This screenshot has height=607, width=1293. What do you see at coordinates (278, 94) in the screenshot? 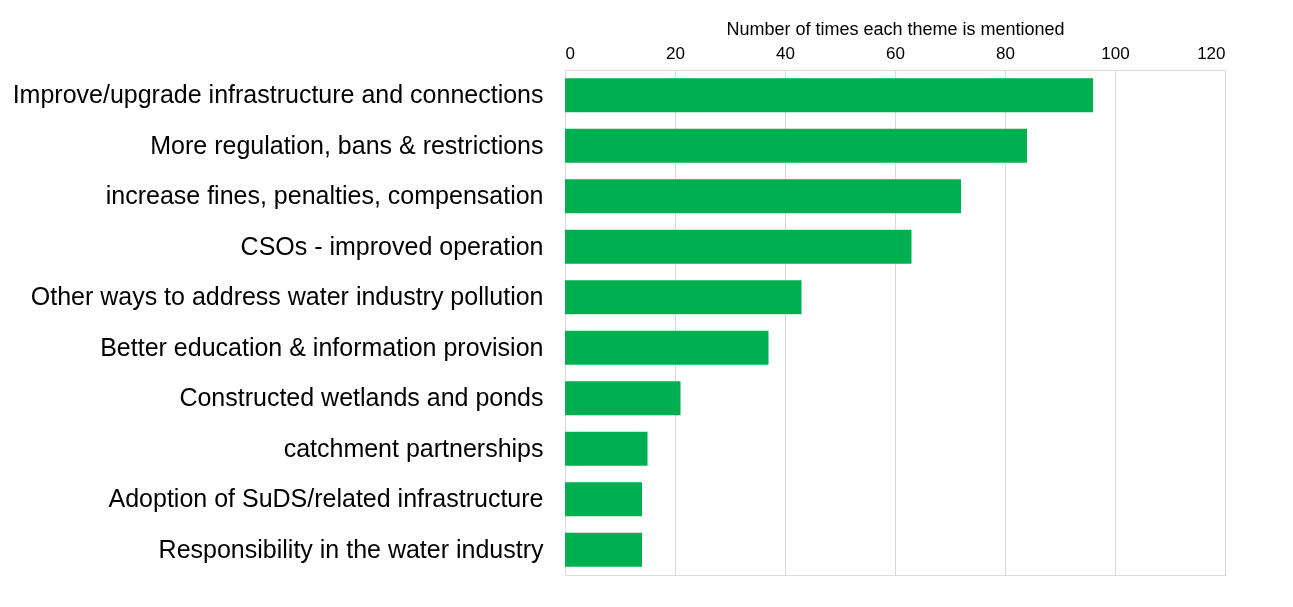
I see `y-tick-label: Improve/upgrade infrastructure and connections` at bounding box center [278, 94].